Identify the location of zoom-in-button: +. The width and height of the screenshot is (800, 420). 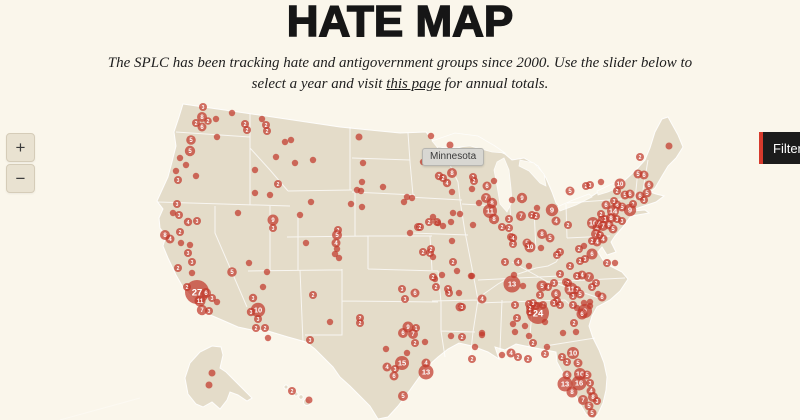
(20, 147).